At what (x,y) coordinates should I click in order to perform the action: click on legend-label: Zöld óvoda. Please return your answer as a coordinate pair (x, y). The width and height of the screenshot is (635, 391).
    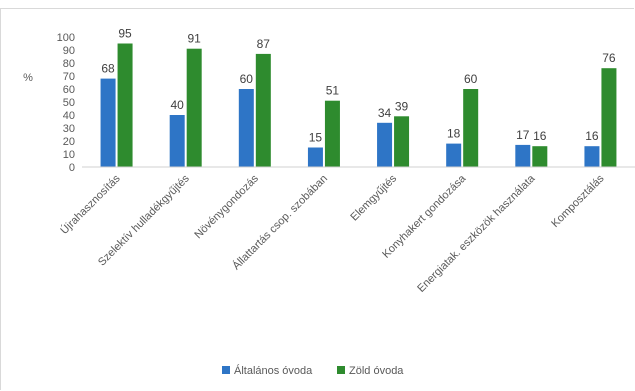
    Looking at the image, I should click on (376, 371).